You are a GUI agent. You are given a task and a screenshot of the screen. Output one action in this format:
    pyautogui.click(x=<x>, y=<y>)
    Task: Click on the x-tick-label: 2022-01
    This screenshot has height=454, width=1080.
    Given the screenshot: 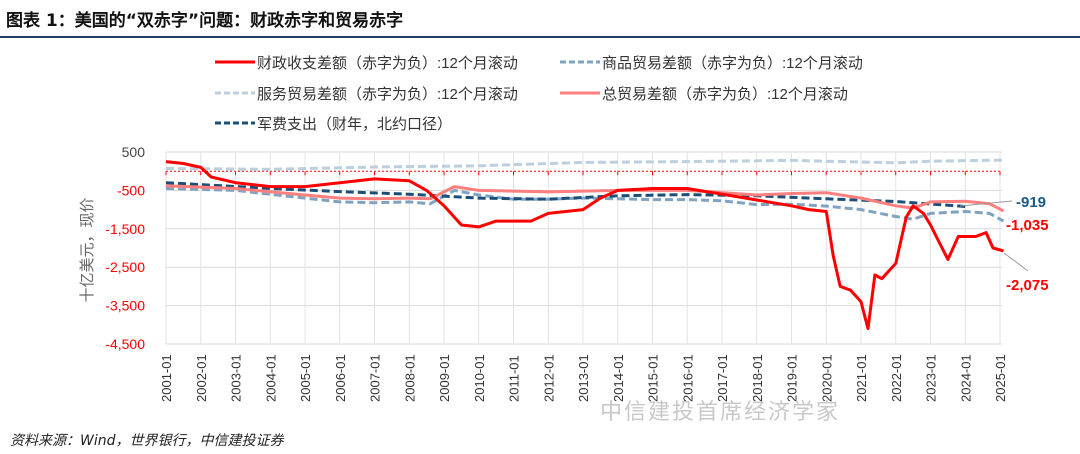 What is the action you would take?
    pyautogui.click(x=896, y=378)
    